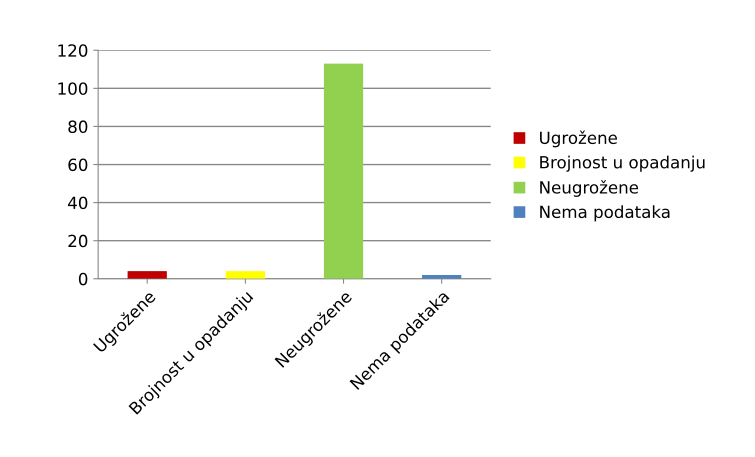  I want to click on y-tick-label: 0, so click(83, 279).